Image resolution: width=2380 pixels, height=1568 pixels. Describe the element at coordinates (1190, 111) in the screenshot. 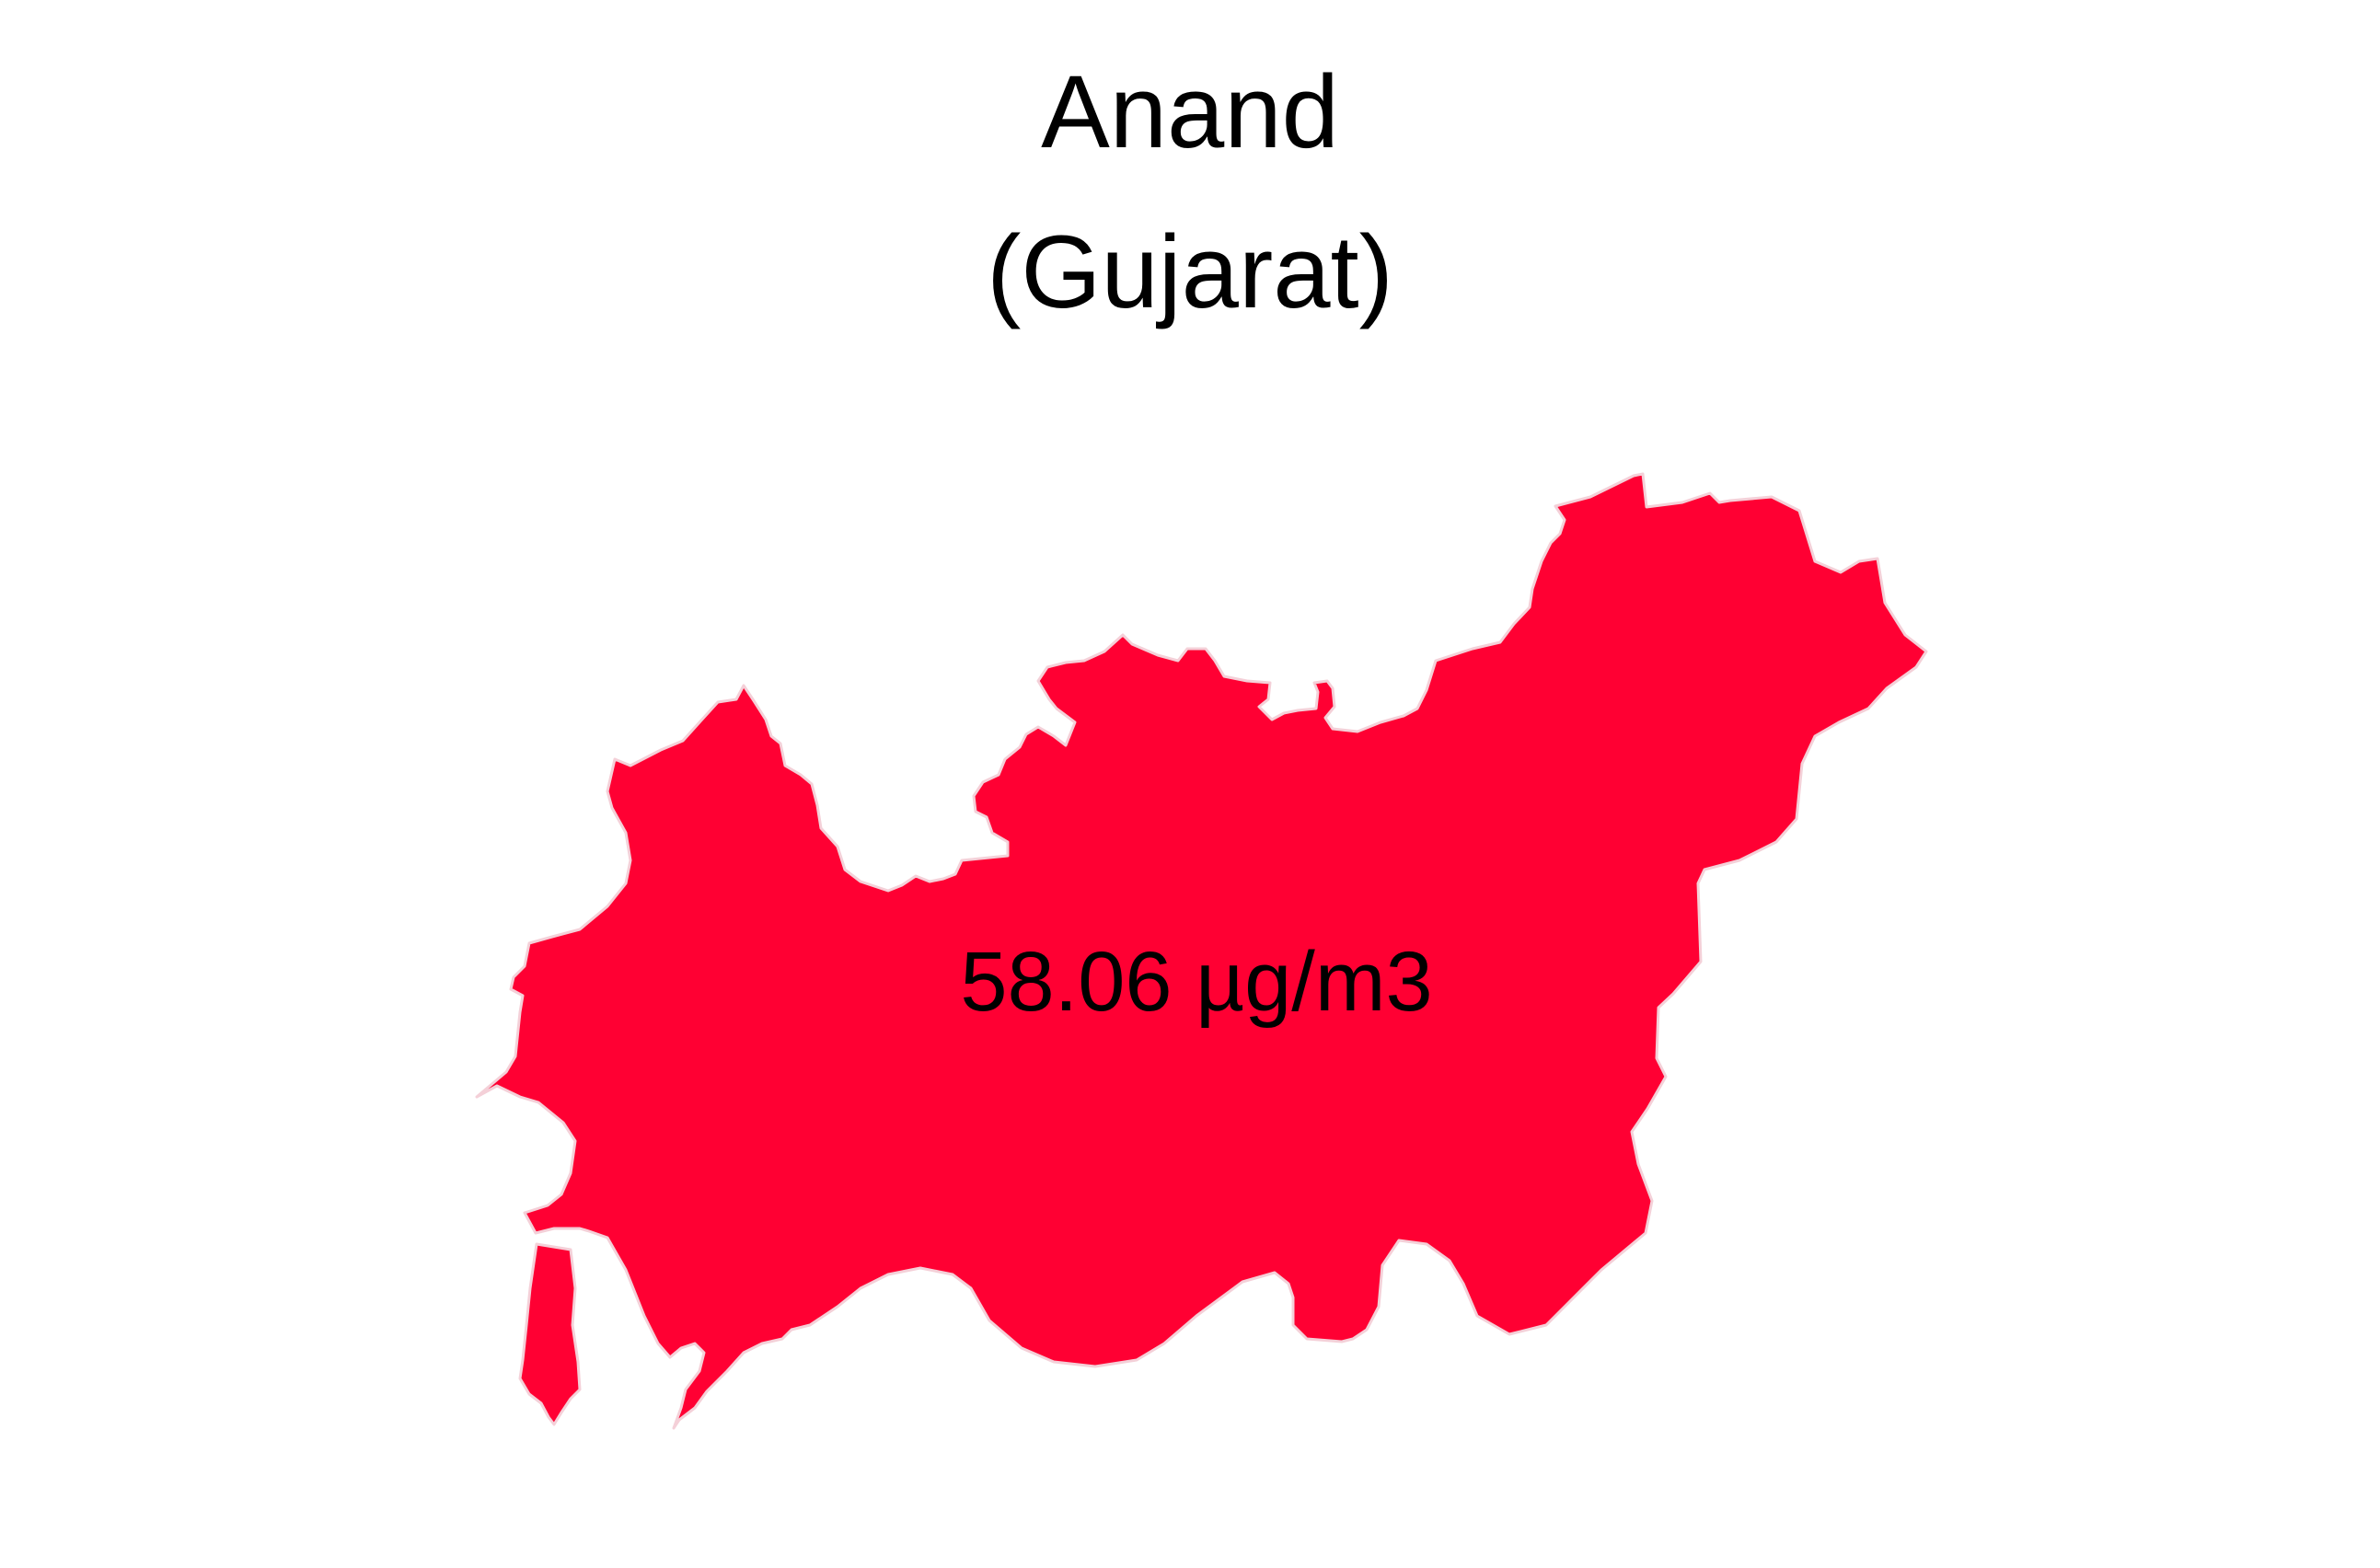

I see `district-name: Anand` at that location.